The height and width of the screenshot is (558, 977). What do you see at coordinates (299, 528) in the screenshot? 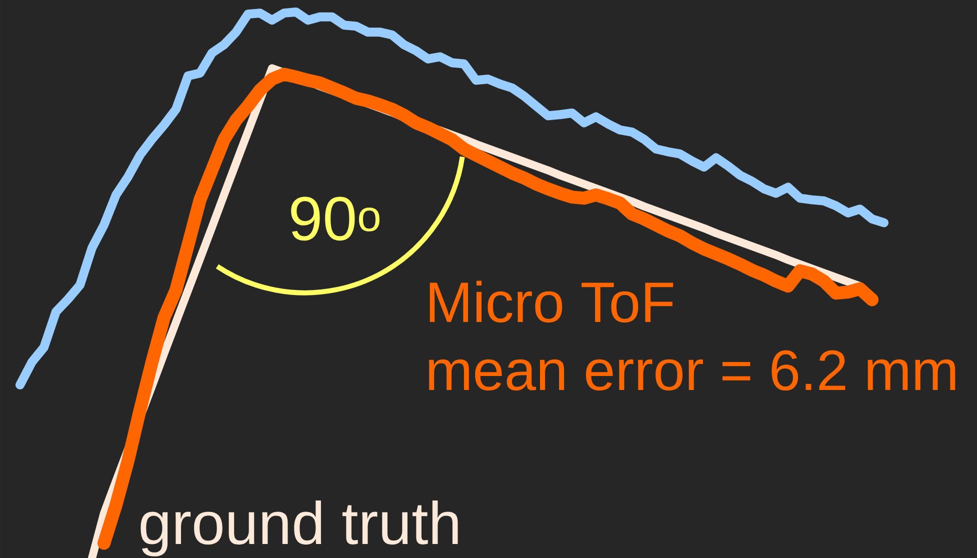
I see `series-label: ground truth` at bounding box center [299, 528].